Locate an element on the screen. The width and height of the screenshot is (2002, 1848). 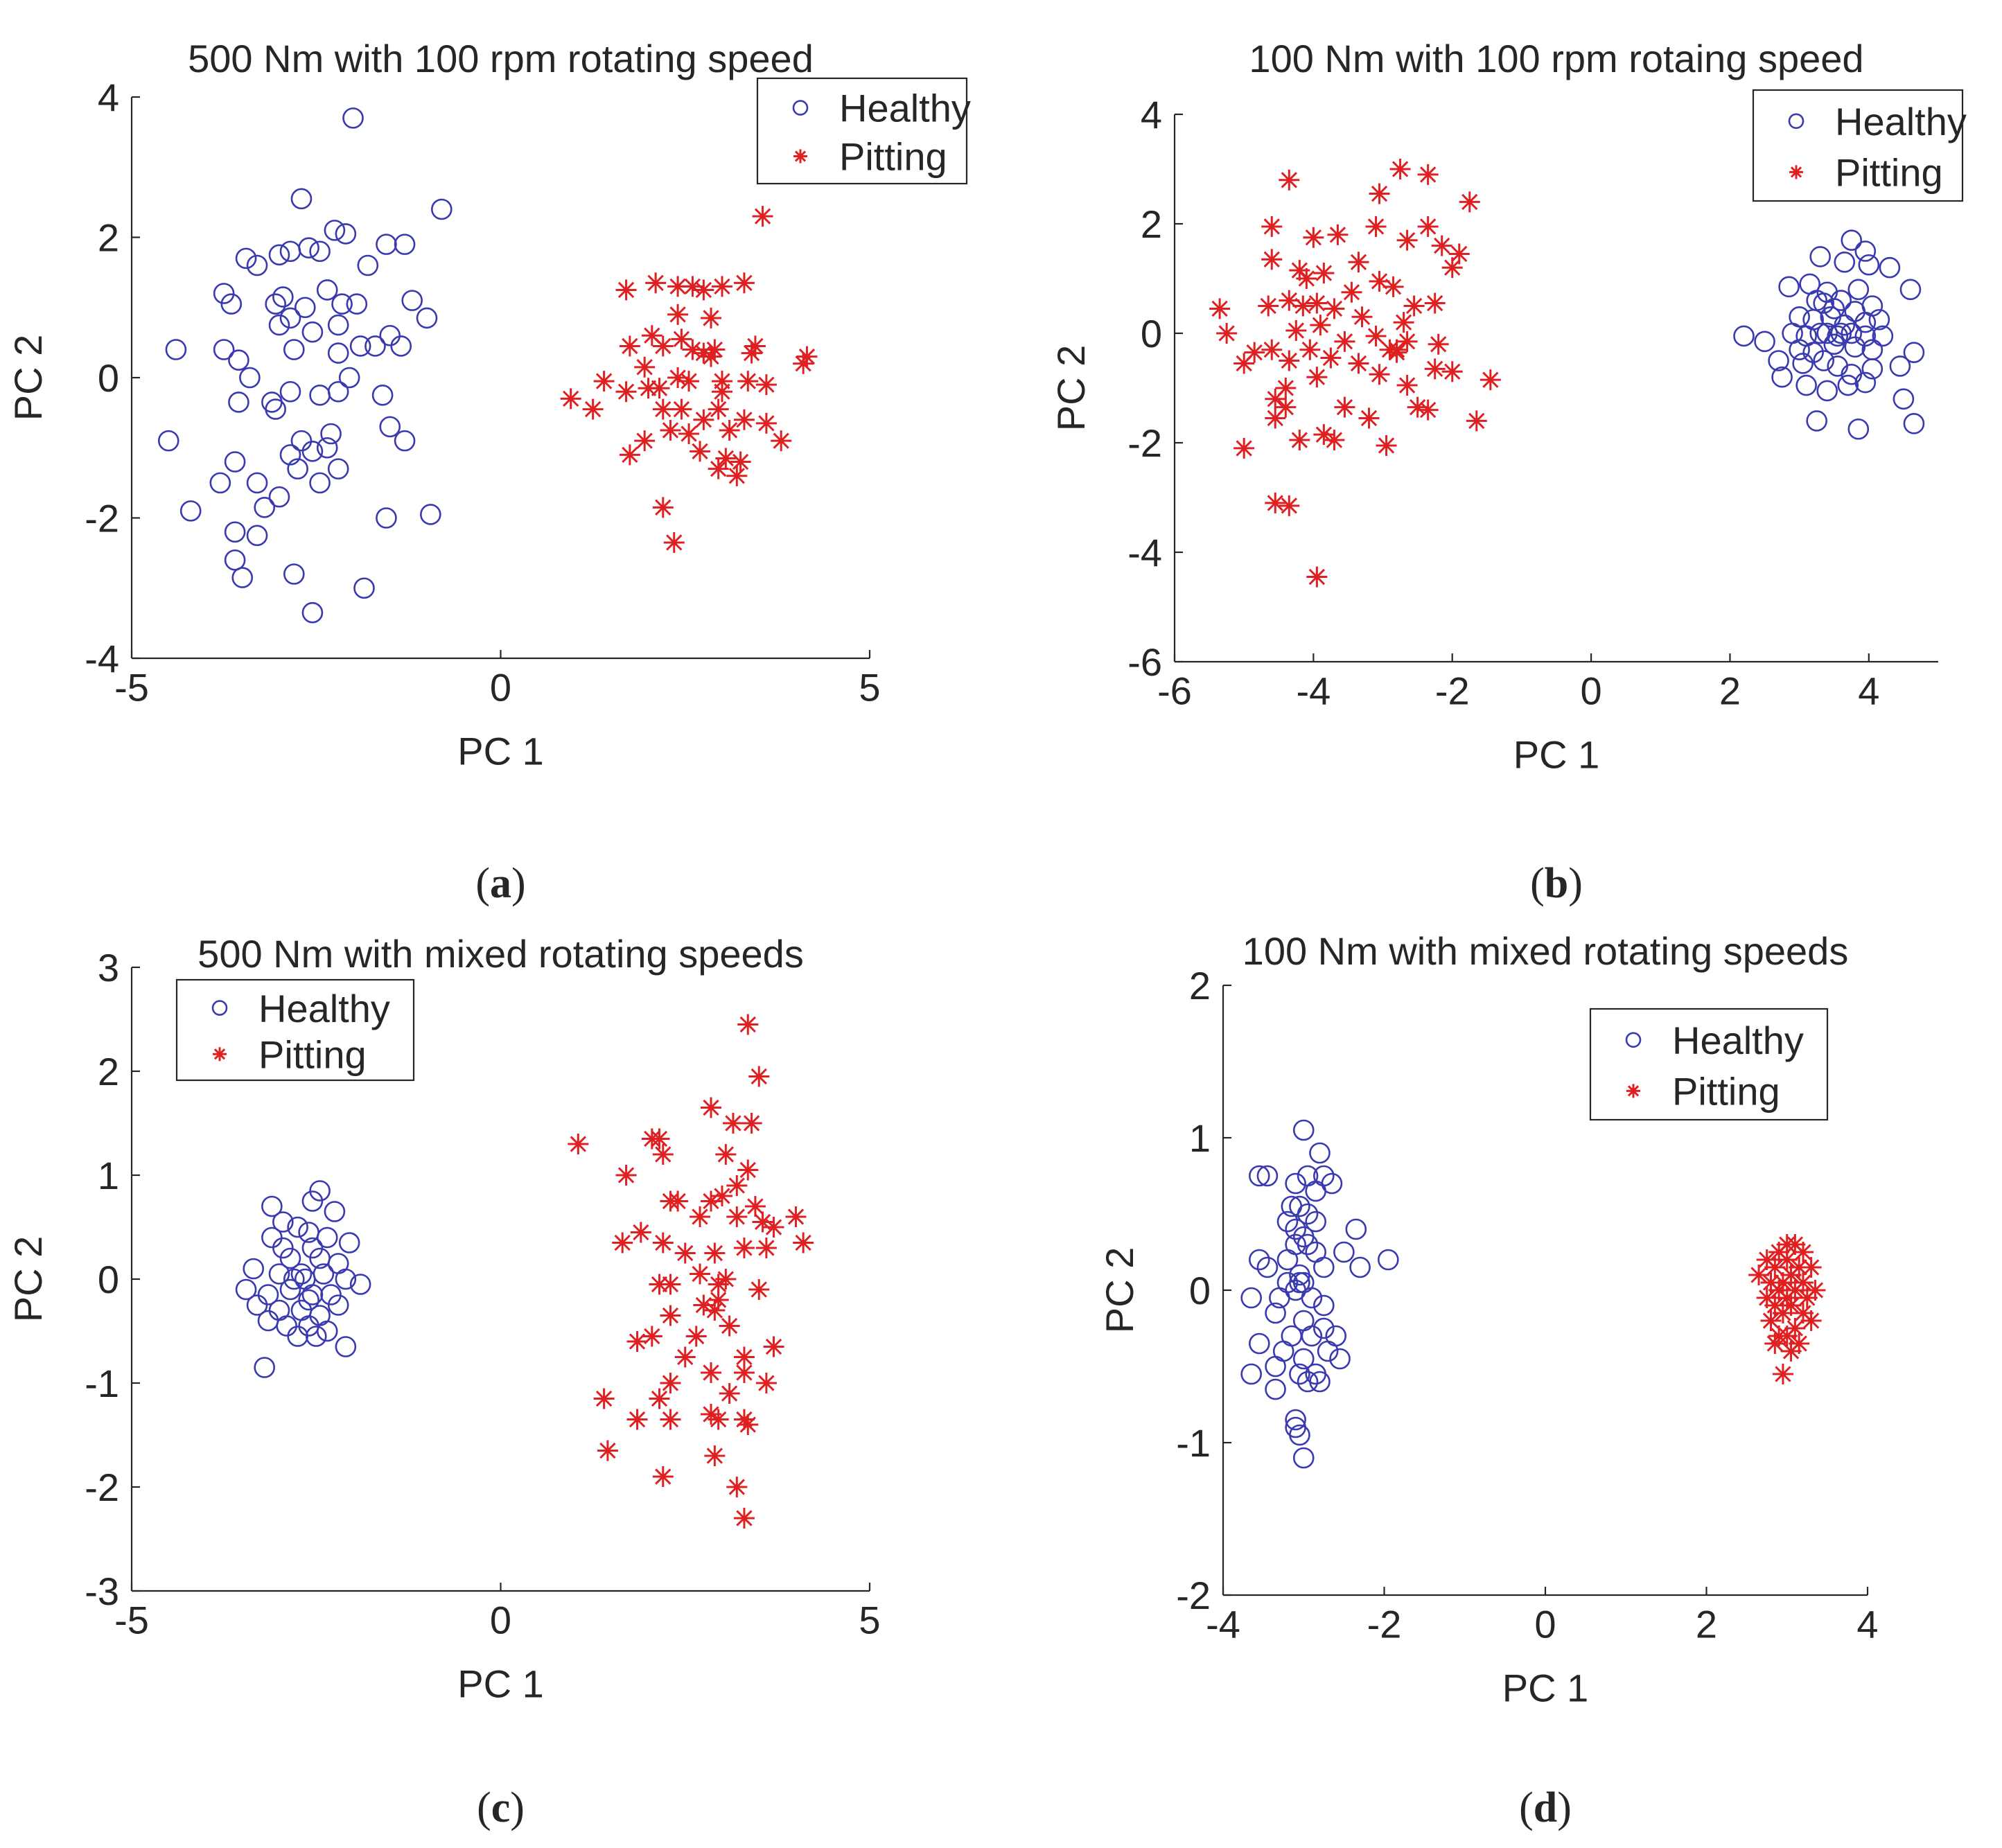
legend-marker-healthy is located at coordinates (1796, 121).